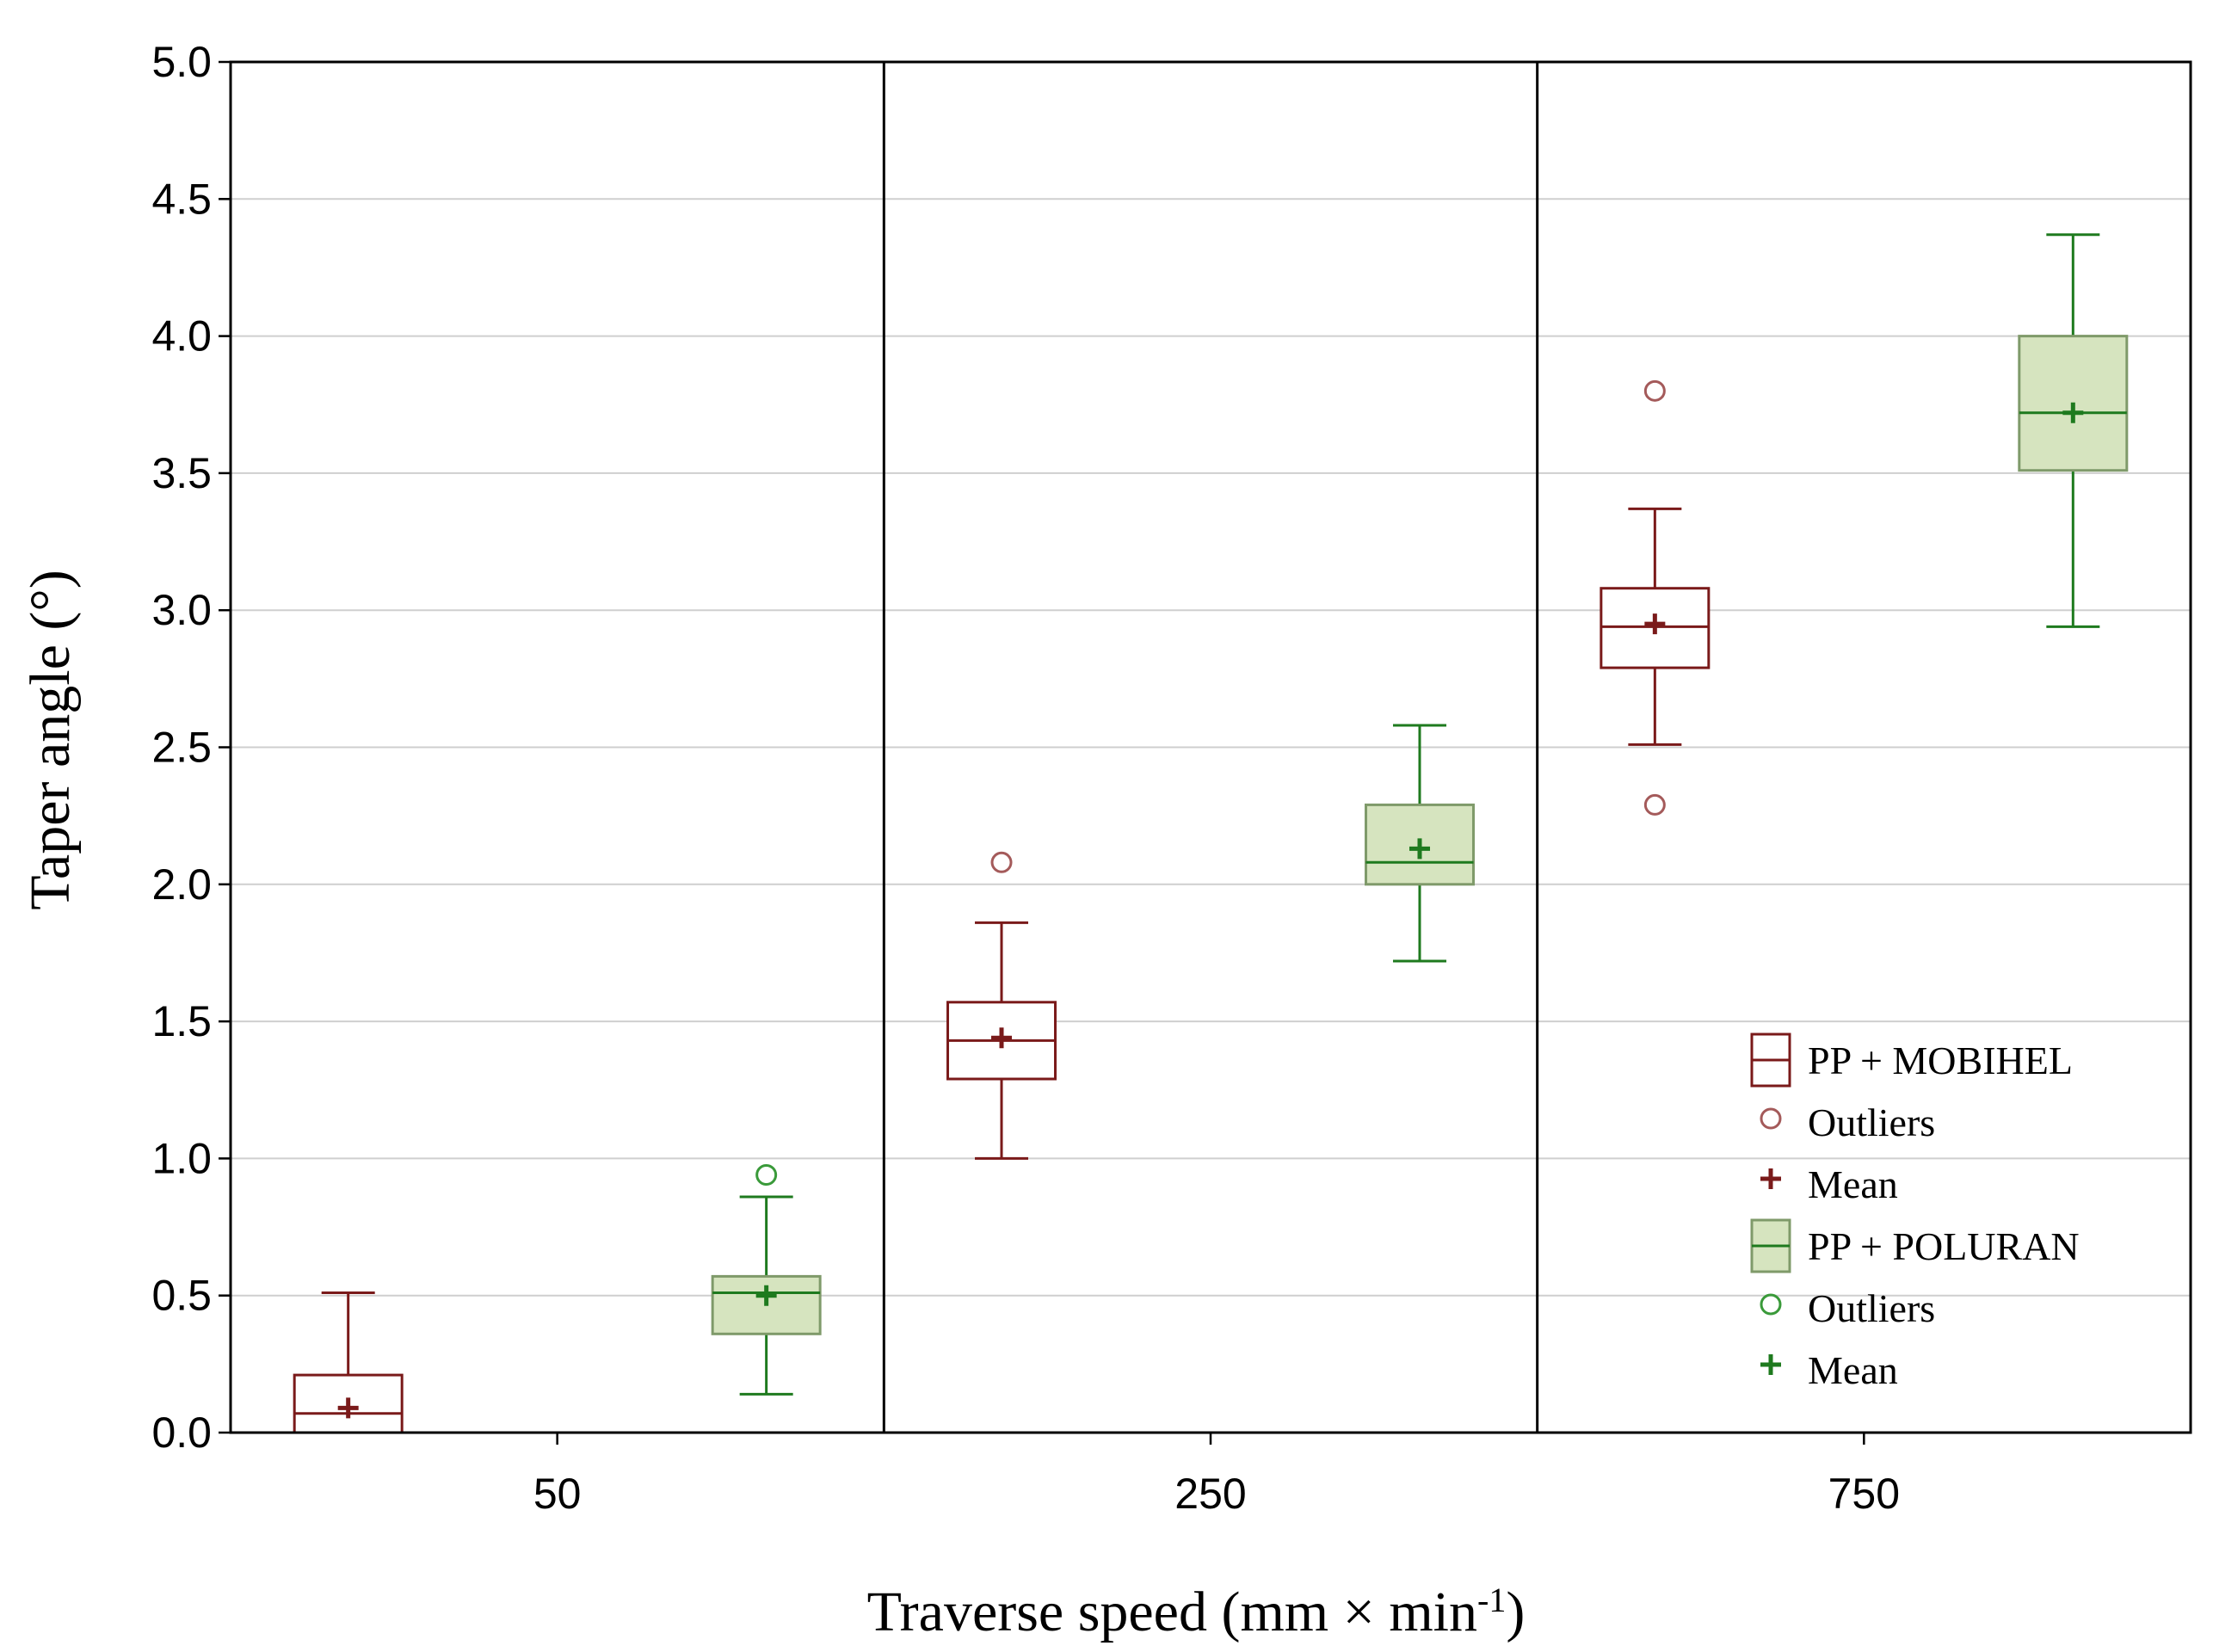  Describe the element at coordinates (181, 336) in the screenshot. I see `y-tick-label: 4.0` at that location.